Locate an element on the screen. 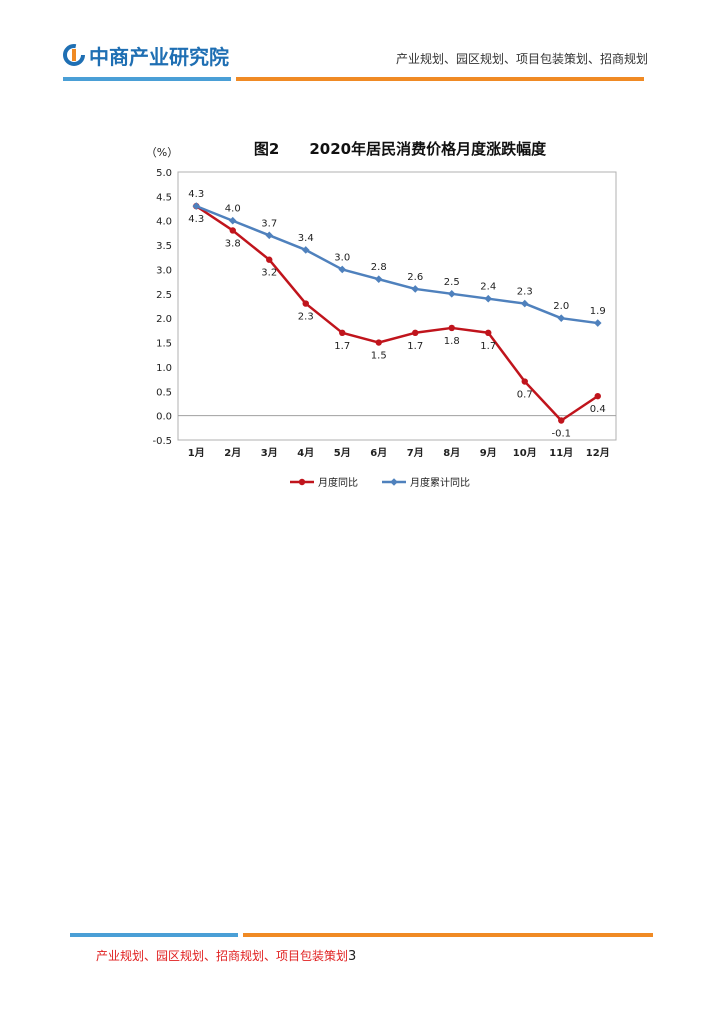  legend-label: 月度同比 is located at coordinates (338, 482).